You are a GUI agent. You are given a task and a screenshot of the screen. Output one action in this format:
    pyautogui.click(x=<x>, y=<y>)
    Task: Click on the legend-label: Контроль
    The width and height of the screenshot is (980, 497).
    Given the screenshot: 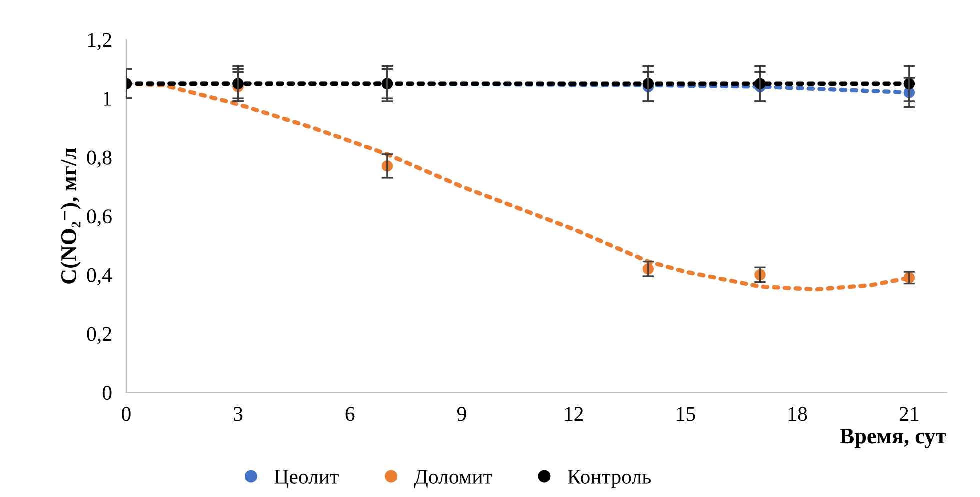 What is the action you would take?
    pyautogui.click(x=609, y=479)
    